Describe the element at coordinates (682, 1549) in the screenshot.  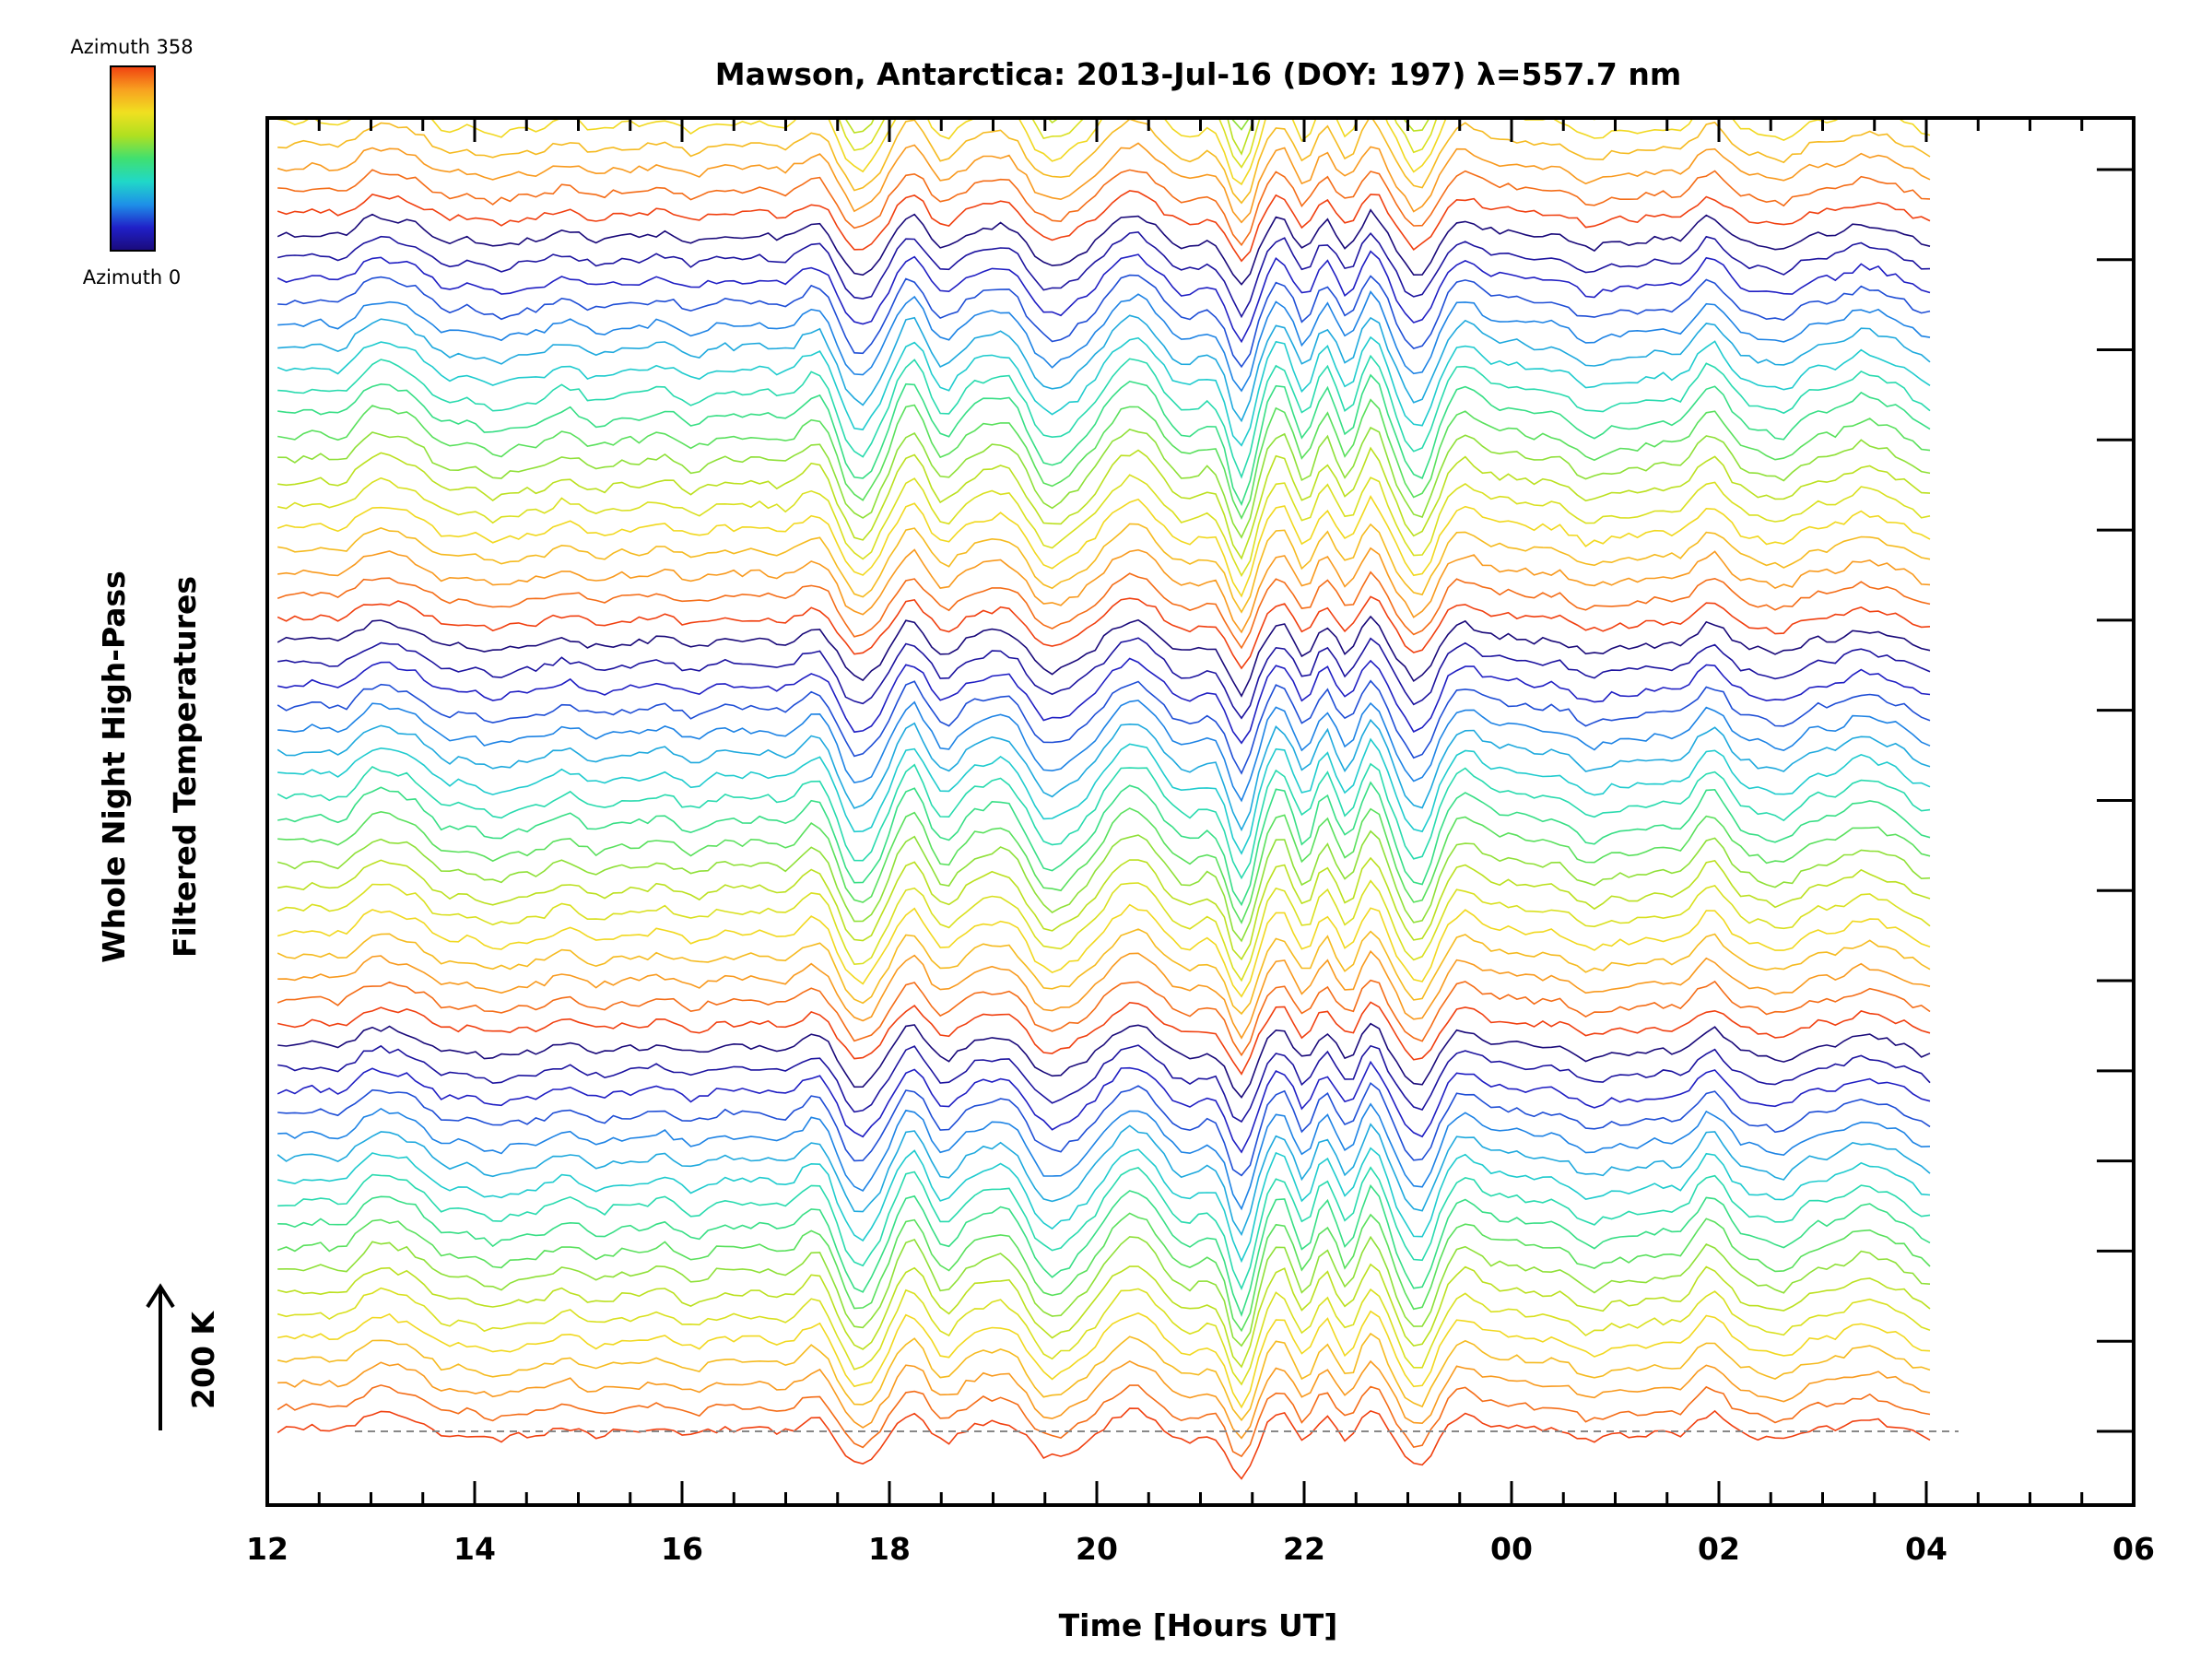
I see `x-tick-label: 16` at that location.